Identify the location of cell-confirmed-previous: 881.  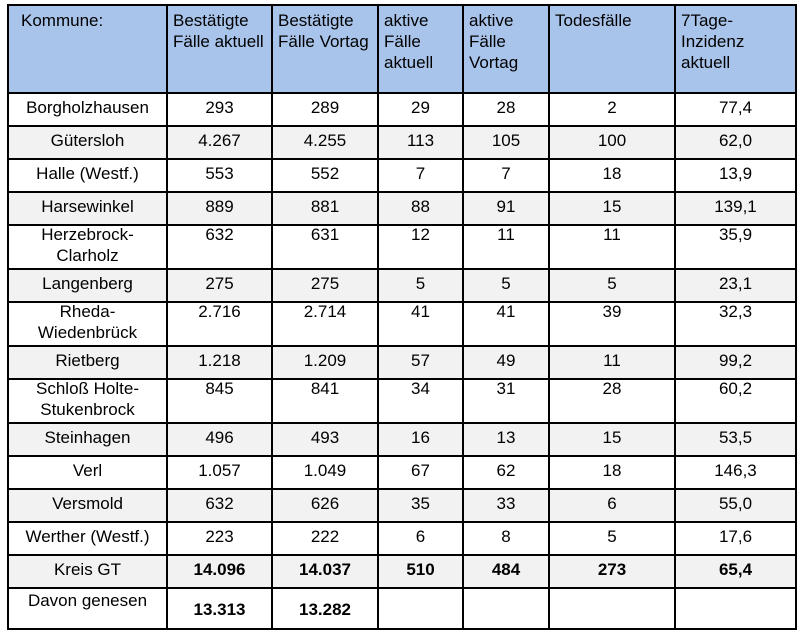
(325, 208).